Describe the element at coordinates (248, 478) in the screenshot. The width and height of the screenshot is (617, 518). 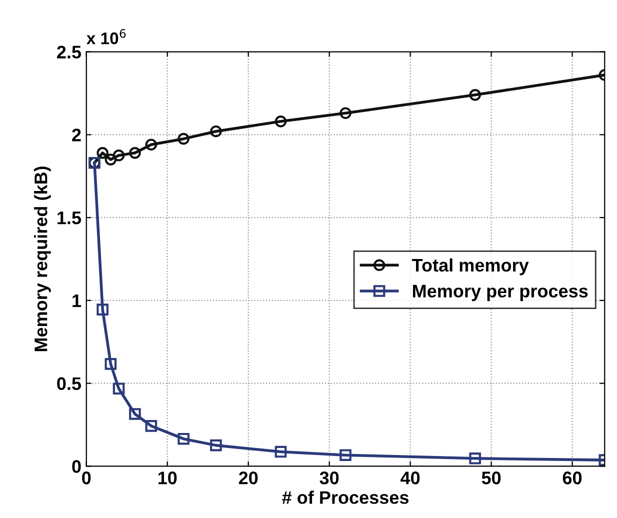
I see `x-tick-label: 20` at that location.